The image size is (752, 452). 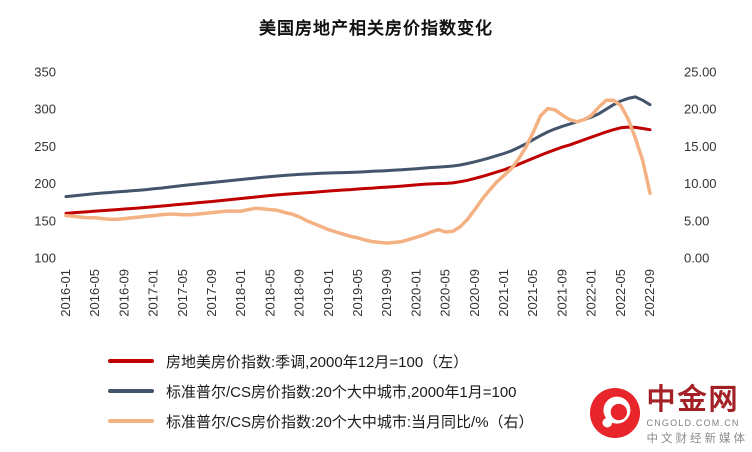 What do you see at coordinates (591, 293) in the screenshot?
I see `x-axis-tick: 2022-01` at bounding box center [591, 293].